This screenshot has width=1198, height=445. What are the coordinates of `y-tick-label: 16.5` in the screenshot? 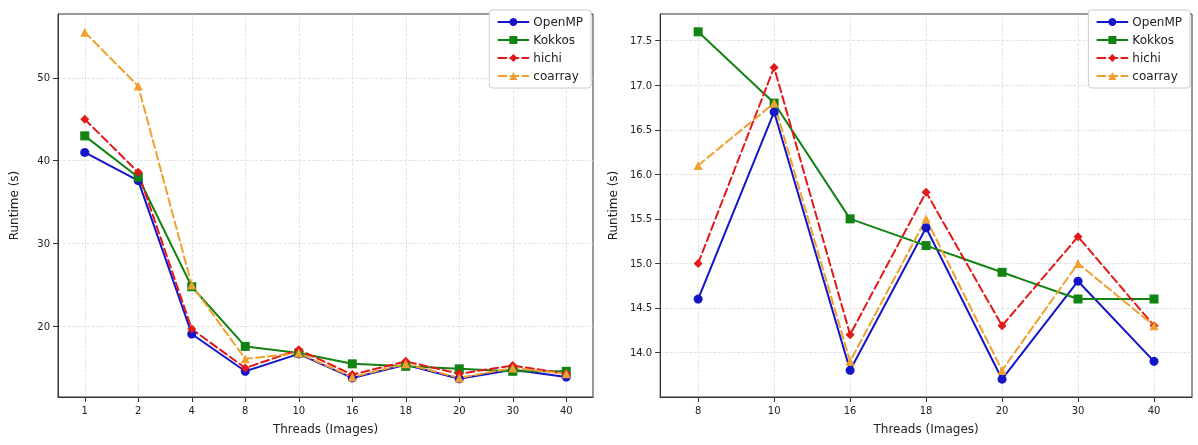 It's located at (641, 130).